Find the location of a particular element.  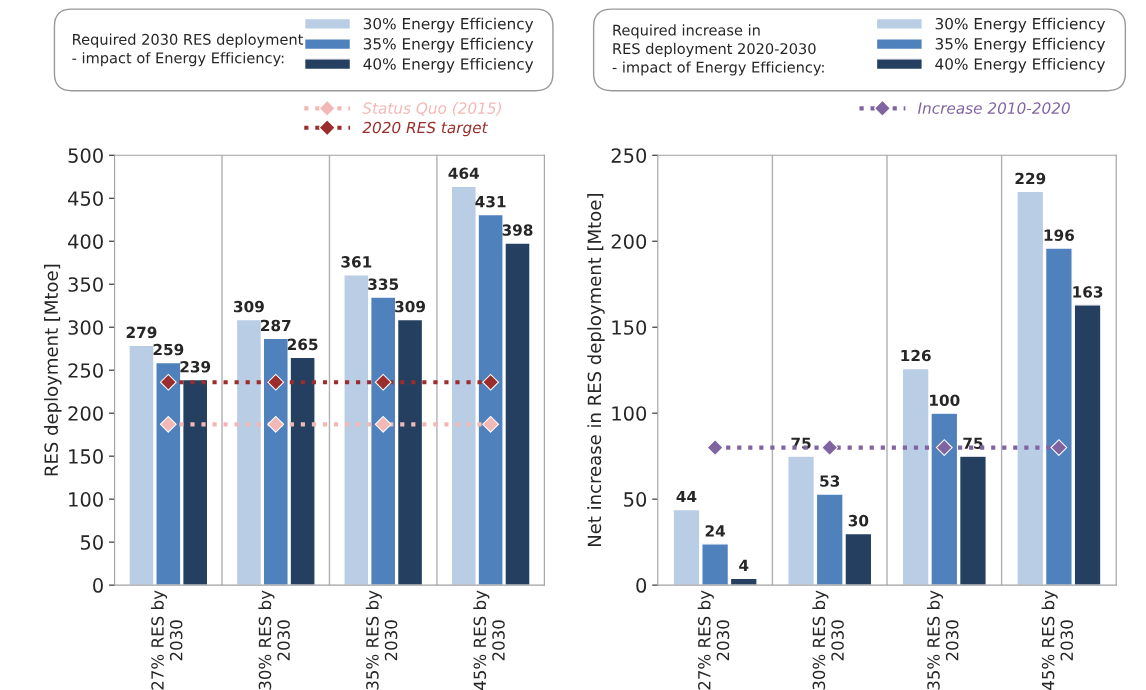

data-label: 287 is located at coordinates (276, 325).